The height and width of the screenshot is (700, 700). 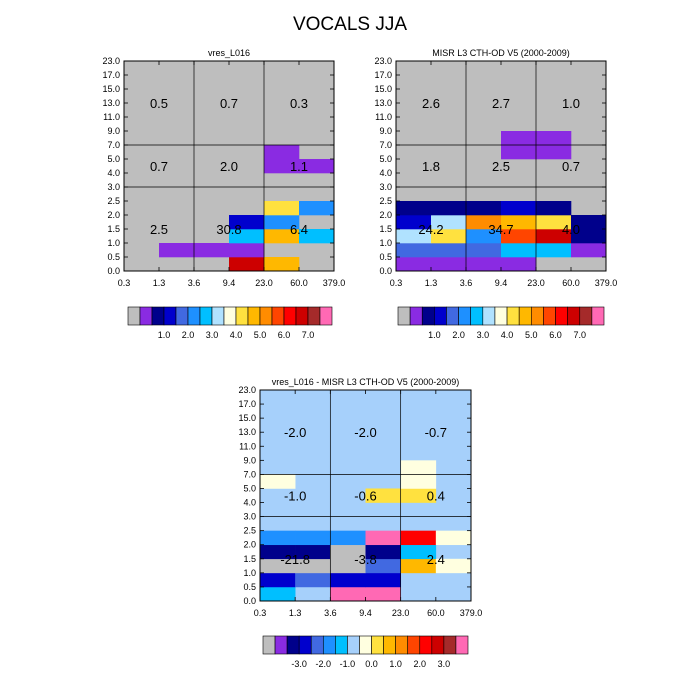 I want to click on y-tick-label: 3.0, so click(x=113, y=187).